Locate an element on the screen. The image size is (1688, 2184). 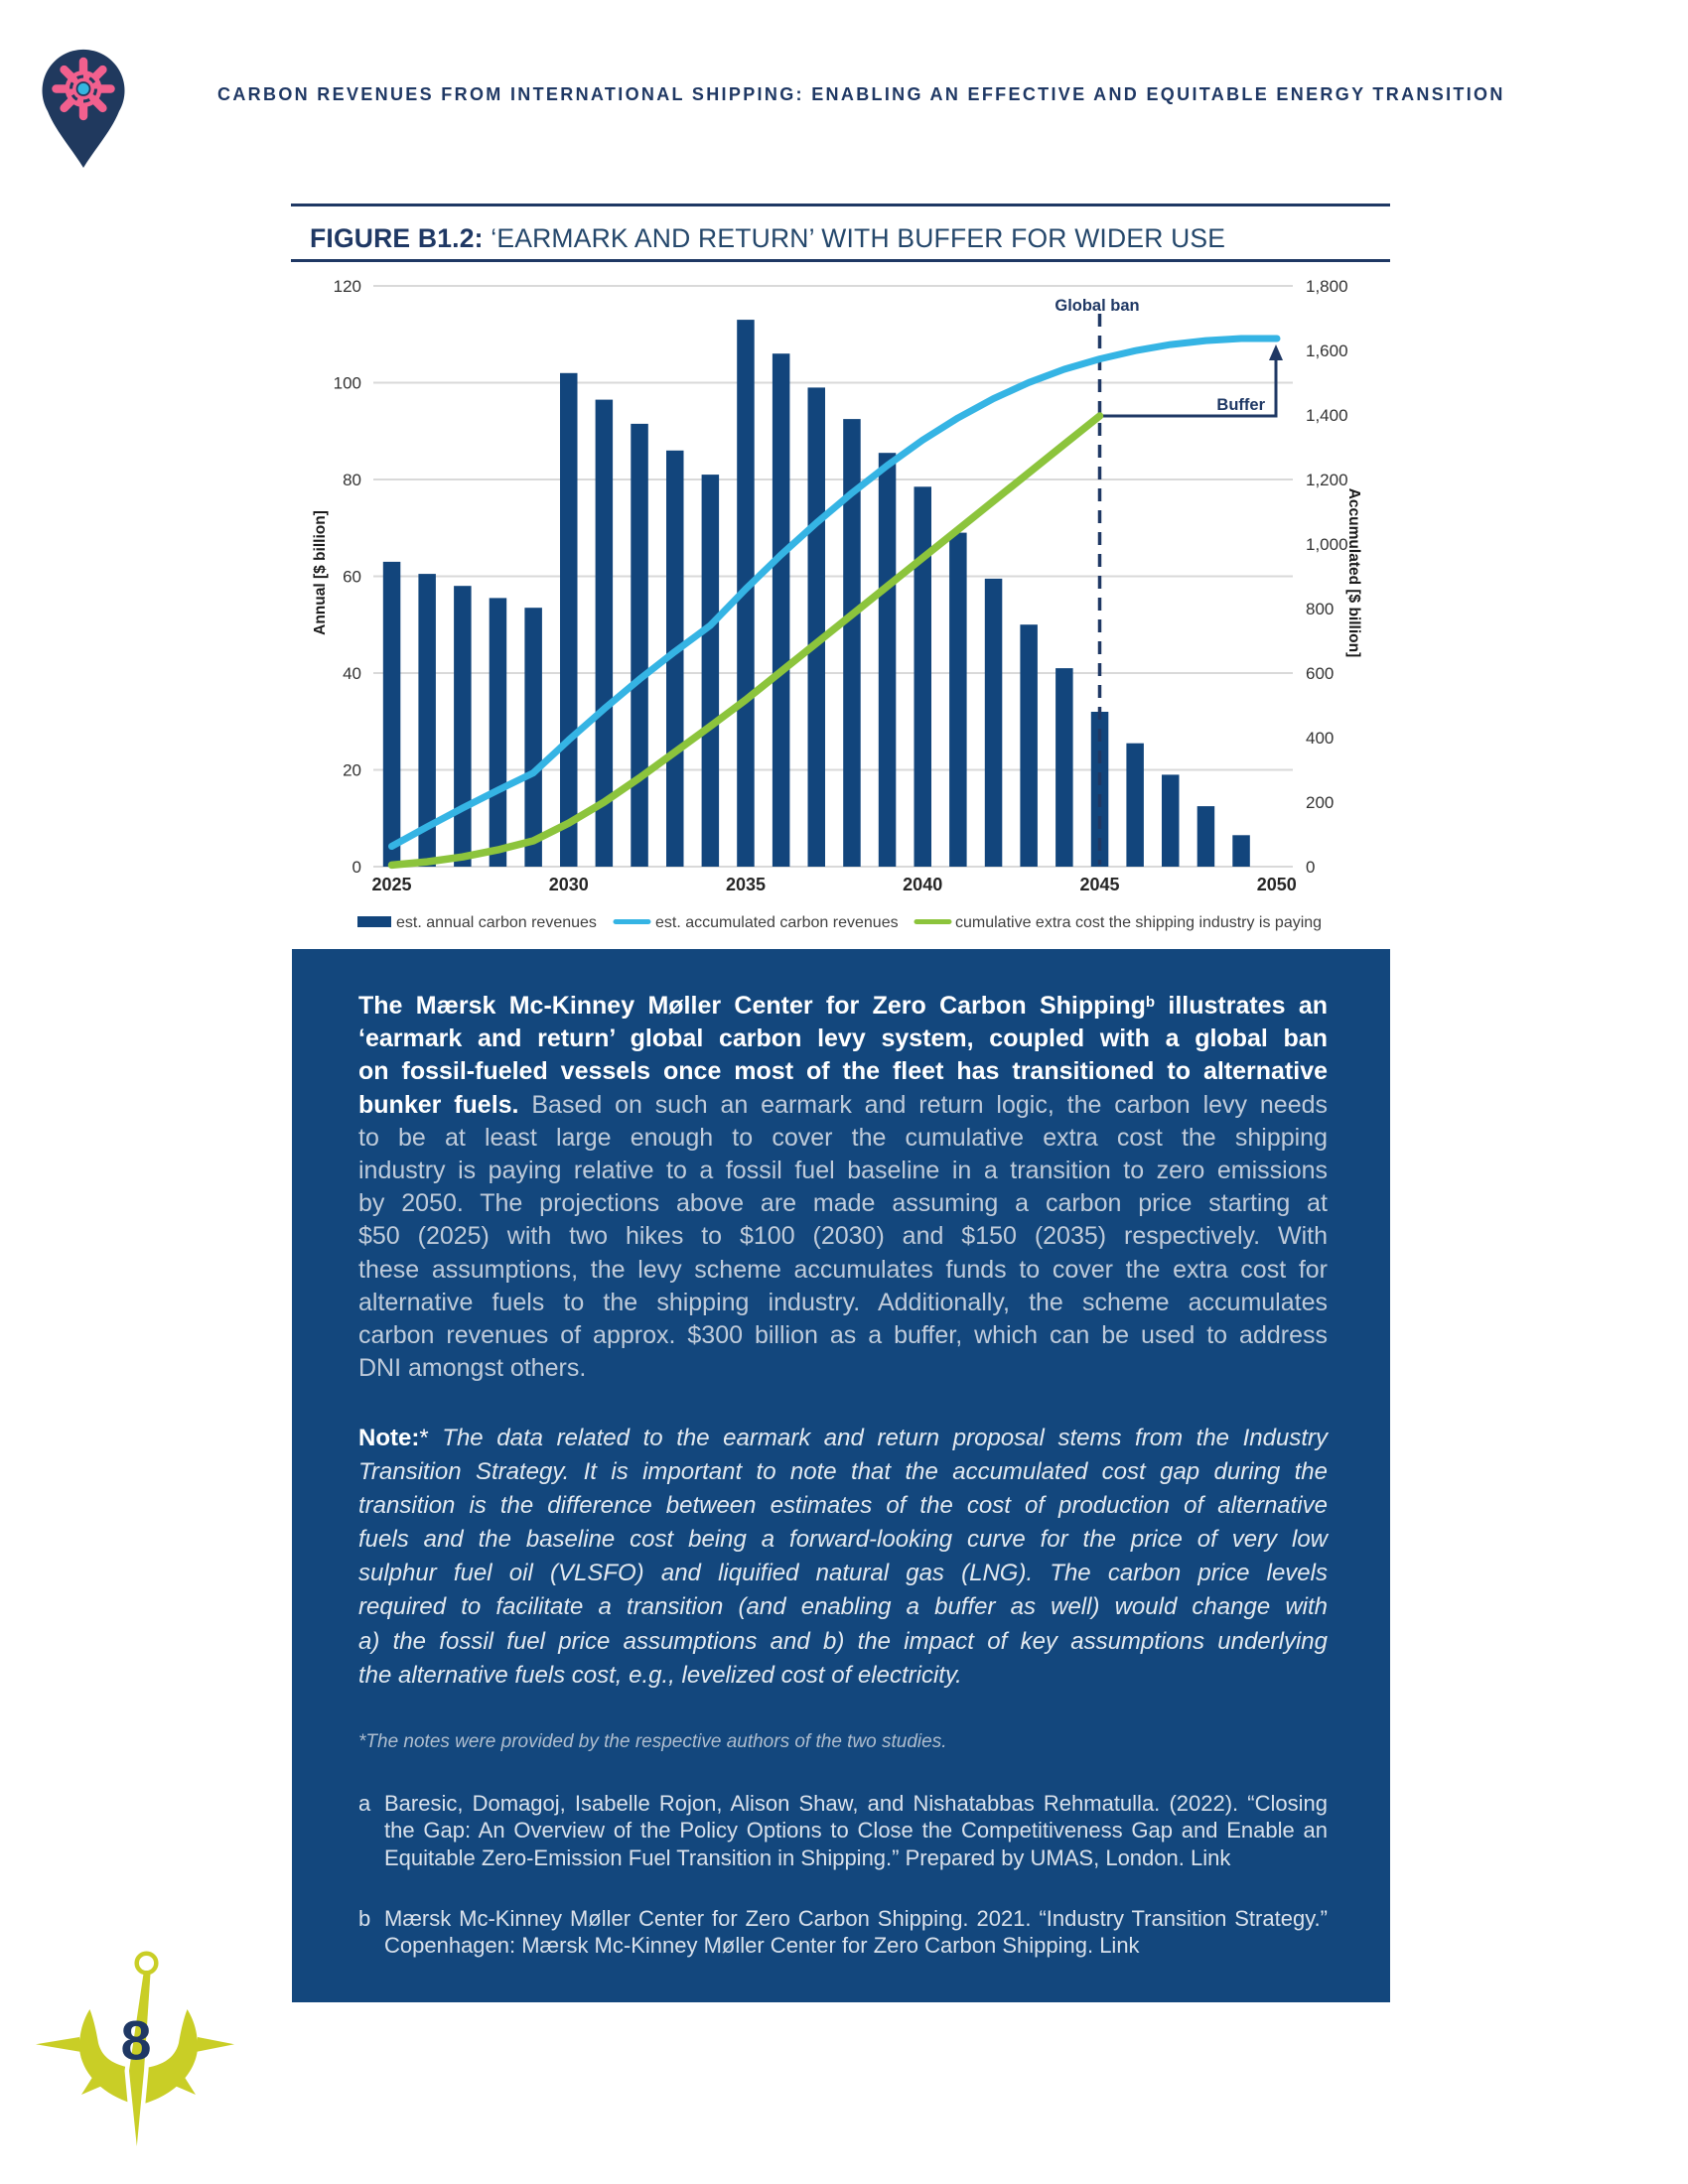
svg-text: 40 is located at coordinates (352, 673).